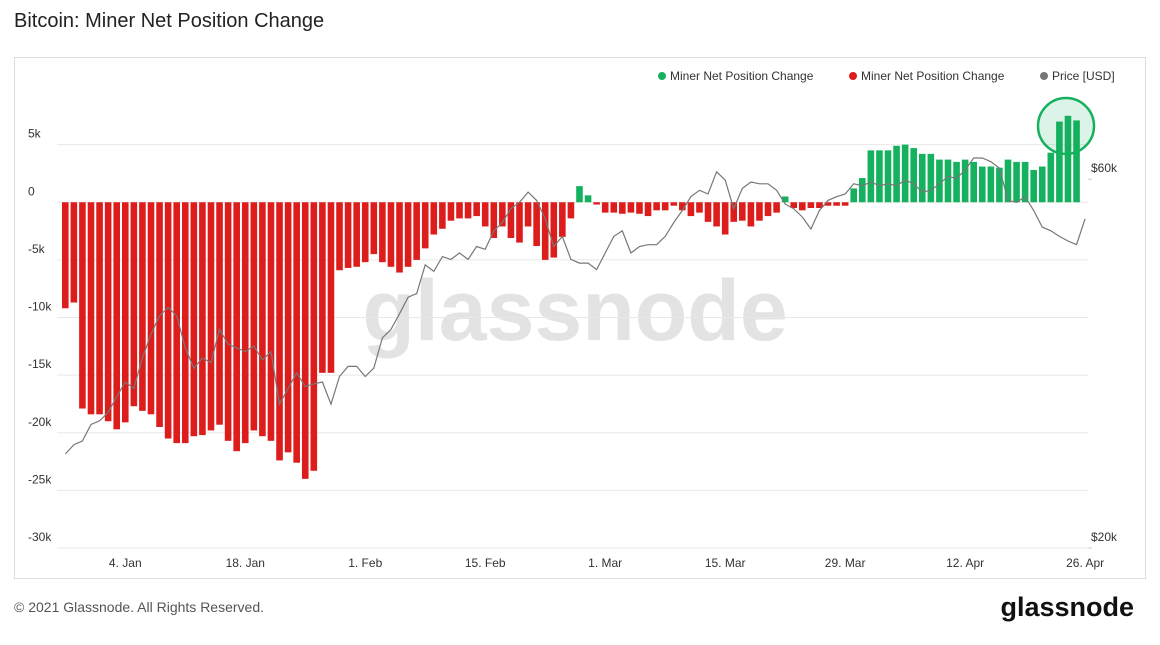 The image size is (1160, 645). I want to click on y2-tick-label: $20k, so click(1104, 537).